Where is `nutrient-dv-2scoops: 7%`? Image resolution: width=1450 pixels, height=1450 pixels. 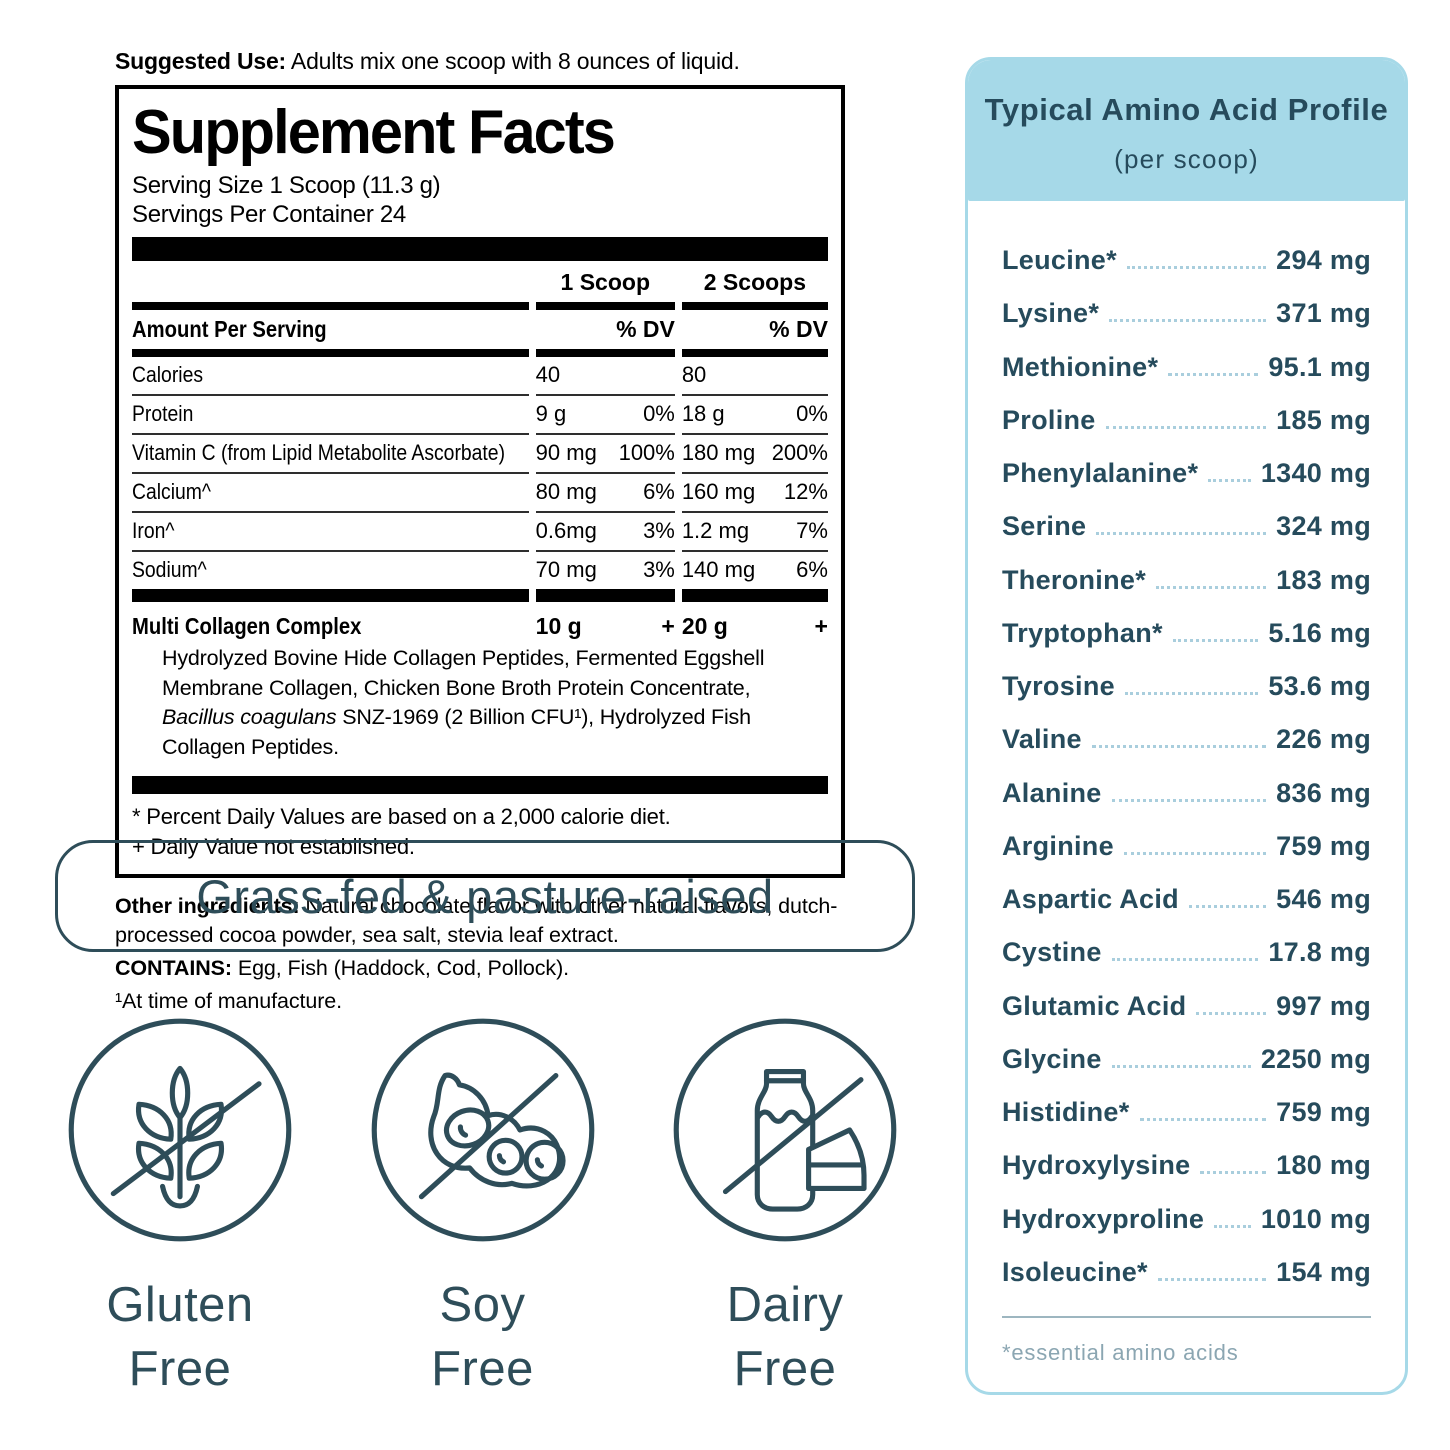
nutrient-dv-2scoops: 7% is located at coordinates (812, 530).